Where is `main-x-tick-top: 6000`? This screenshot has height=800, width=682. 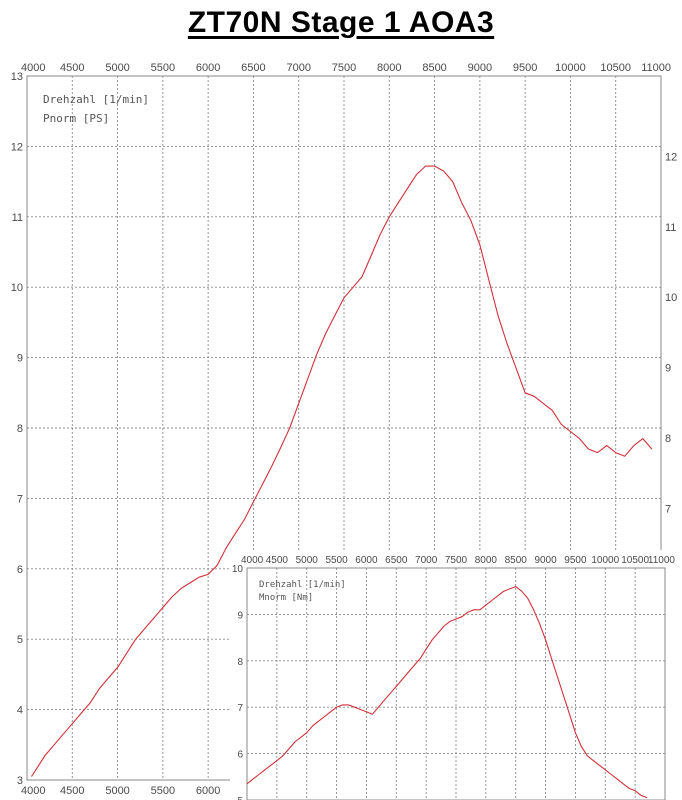
main-x-tick-top: 6000 is located at coordinates (208, 68).